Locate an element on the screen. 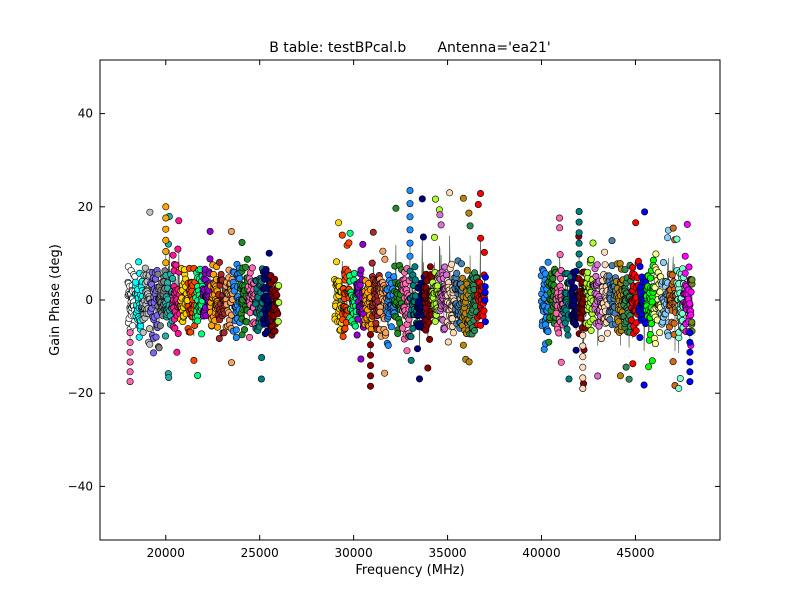  y-tick-label: 20 is located at coordinates (85, 207).